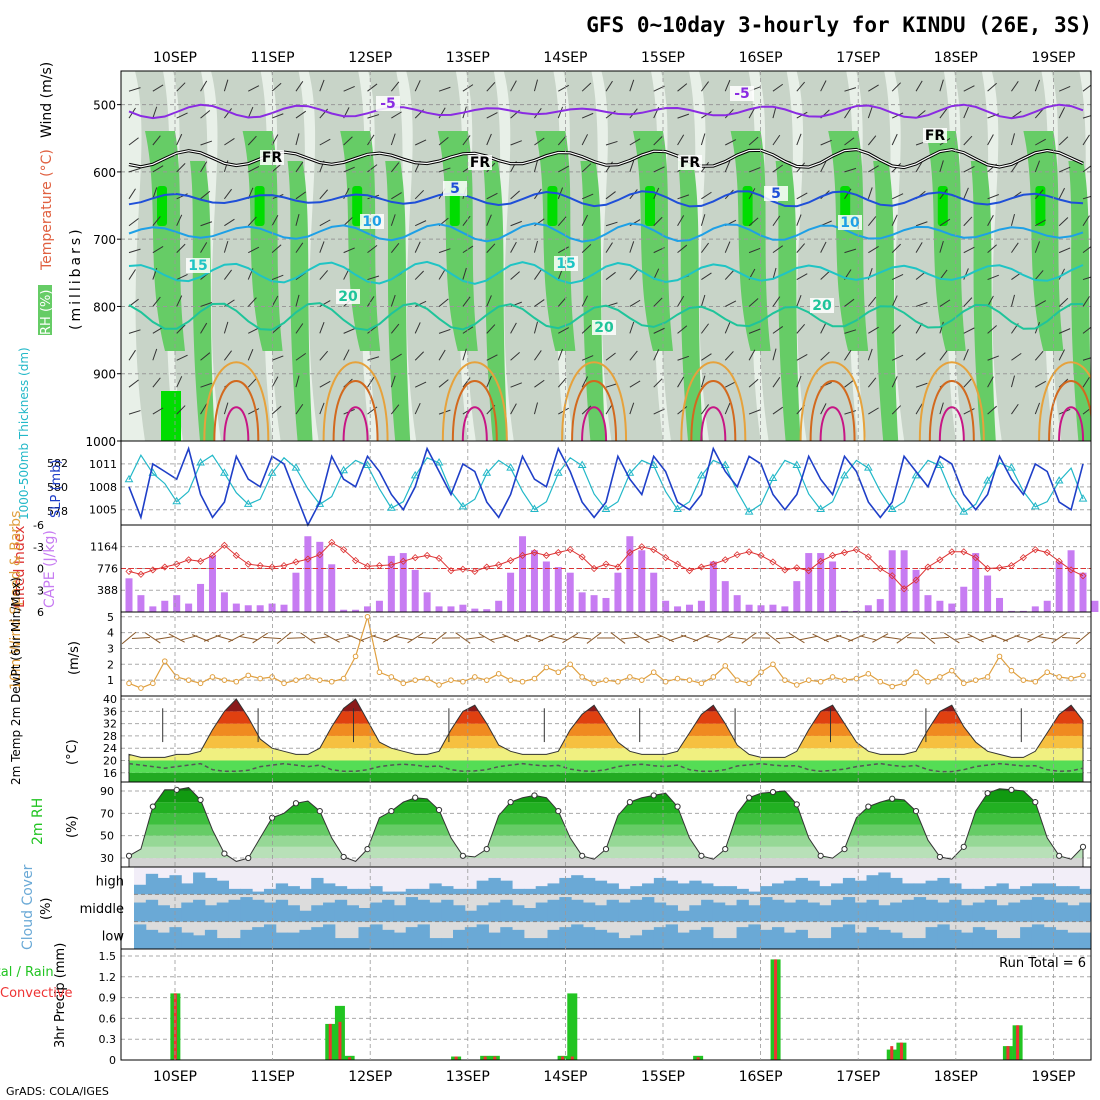  I want to click on isotherm-label: 20, so click(604, 328).